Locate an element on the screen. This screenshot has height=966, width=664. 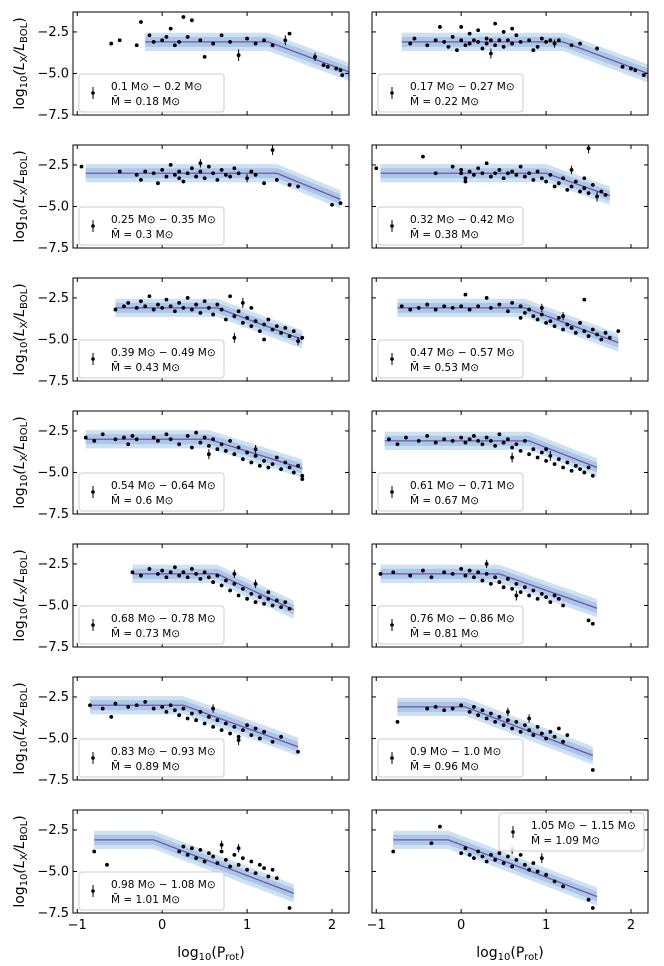
legend-mass-range: 0.25 M⊙ − 0.35 M⊙ is located at coordinates (163, 220).